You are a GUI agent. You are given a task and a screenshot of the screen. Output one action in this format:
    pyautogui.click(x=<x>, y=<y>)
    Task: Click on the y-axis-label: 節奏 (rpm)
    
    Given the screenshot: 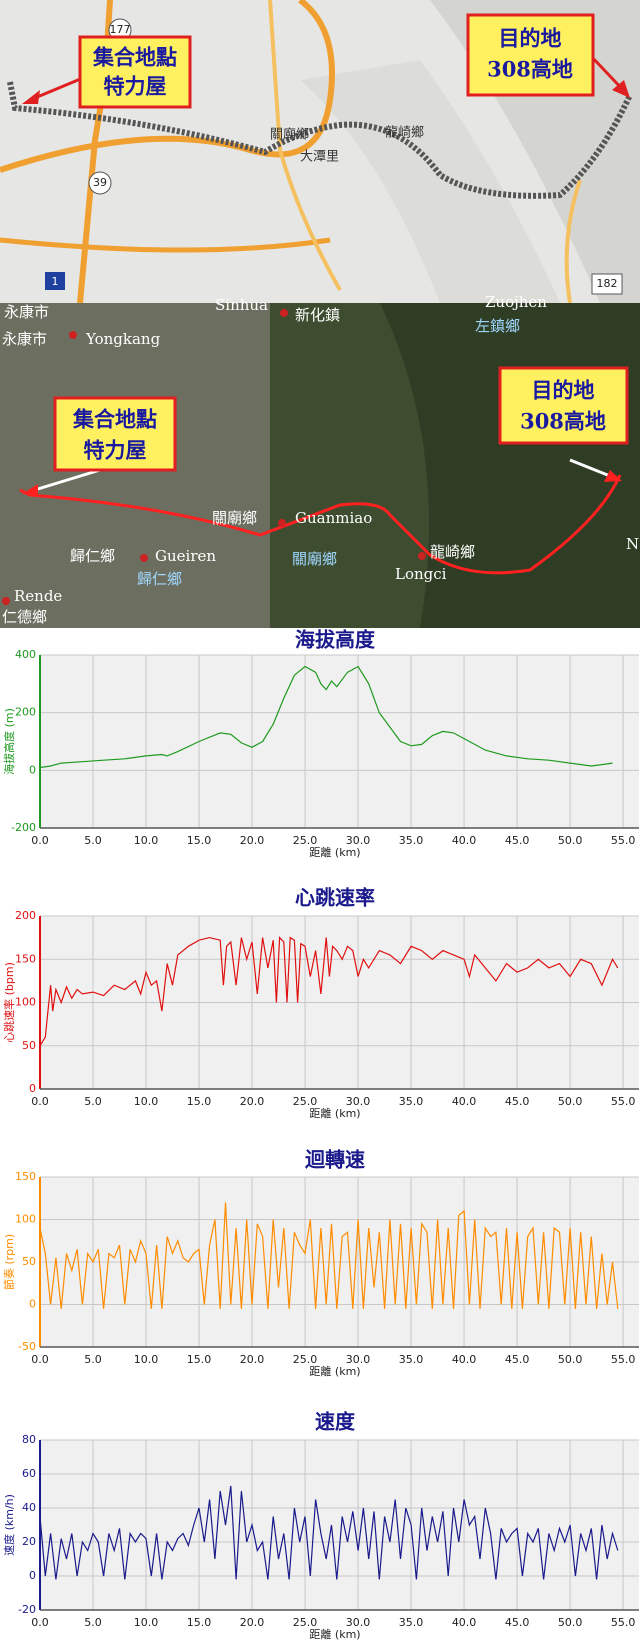 What is the action you would take?
    pyautogui.click(x=9, y=1262)
    